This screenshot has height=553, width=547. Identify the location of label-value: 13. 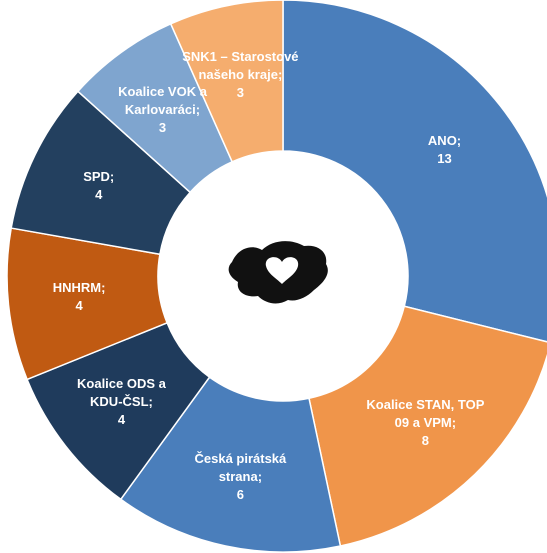
(444, 158).